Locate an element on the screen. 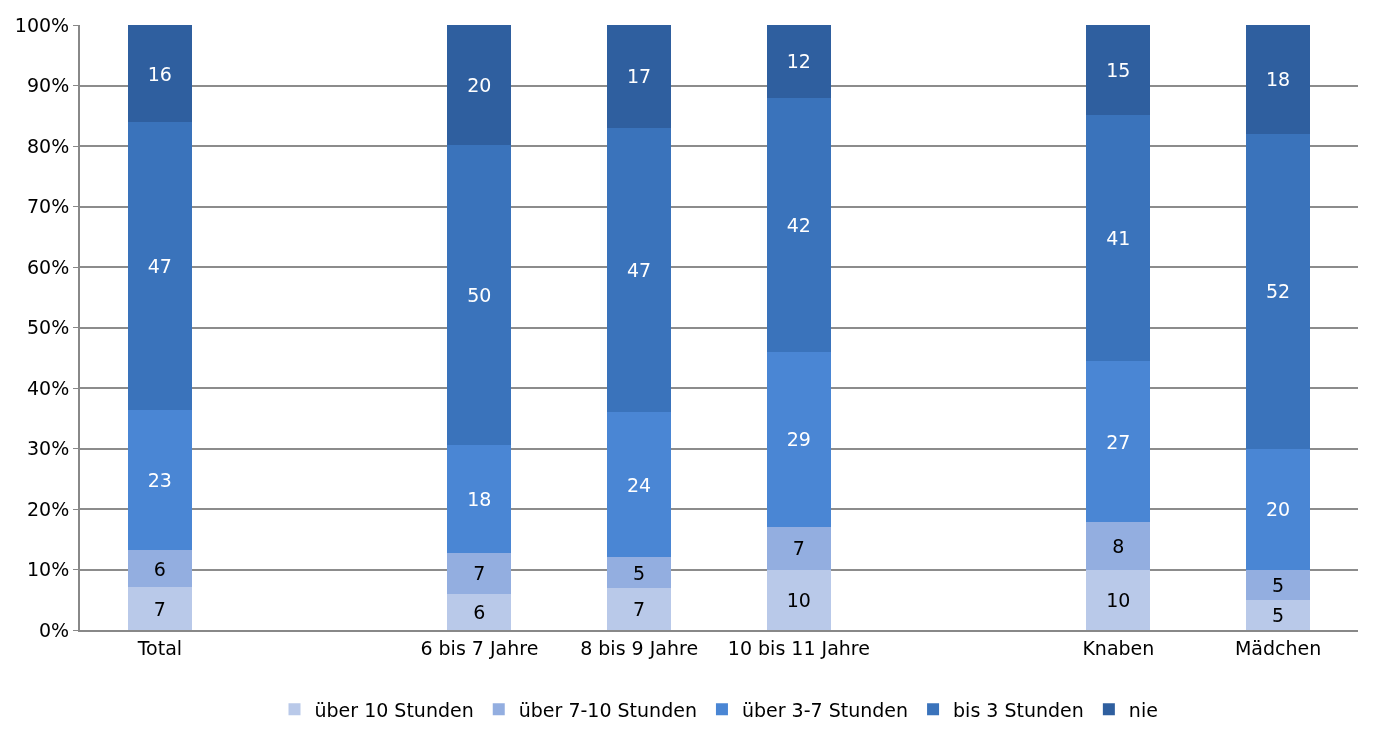 The width and height of the screenshot is (1378, 740). legend-label: nie is located at coordinates (1143, 709).